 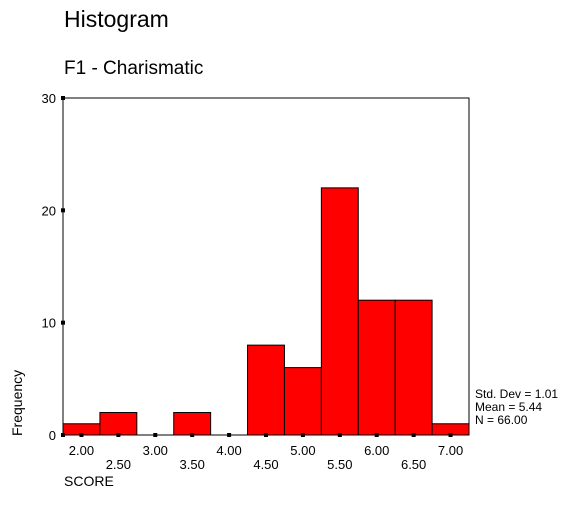 I want to click on x-tick-label: 5.00, so click(x=302, y=450).